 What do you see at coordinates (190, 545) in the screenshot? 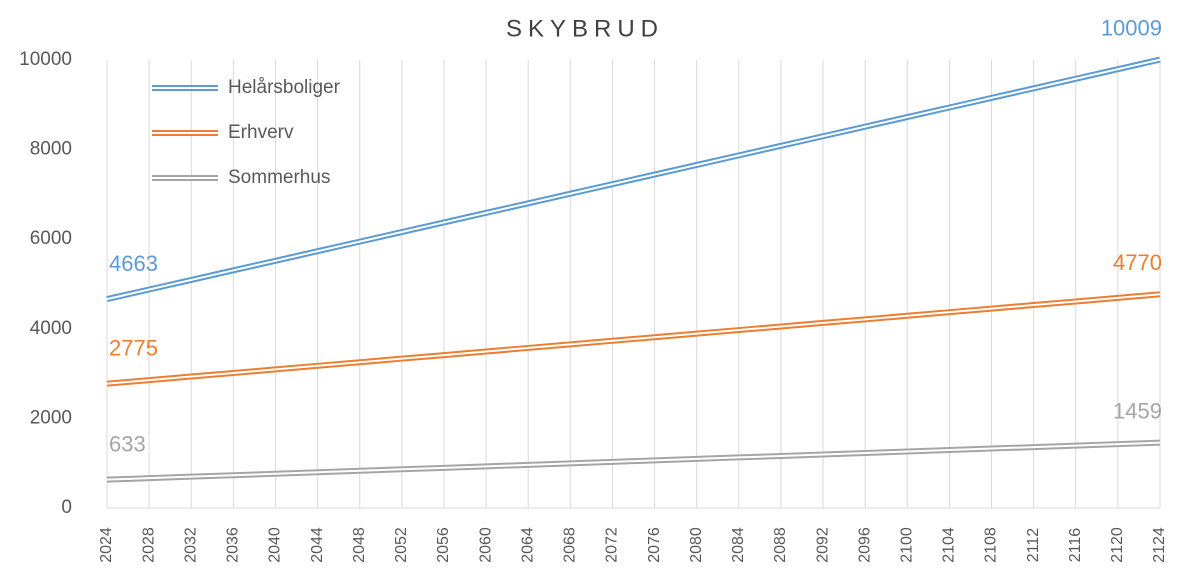
I see `x-tick-label: 2032` at bounding box center [190, 545].